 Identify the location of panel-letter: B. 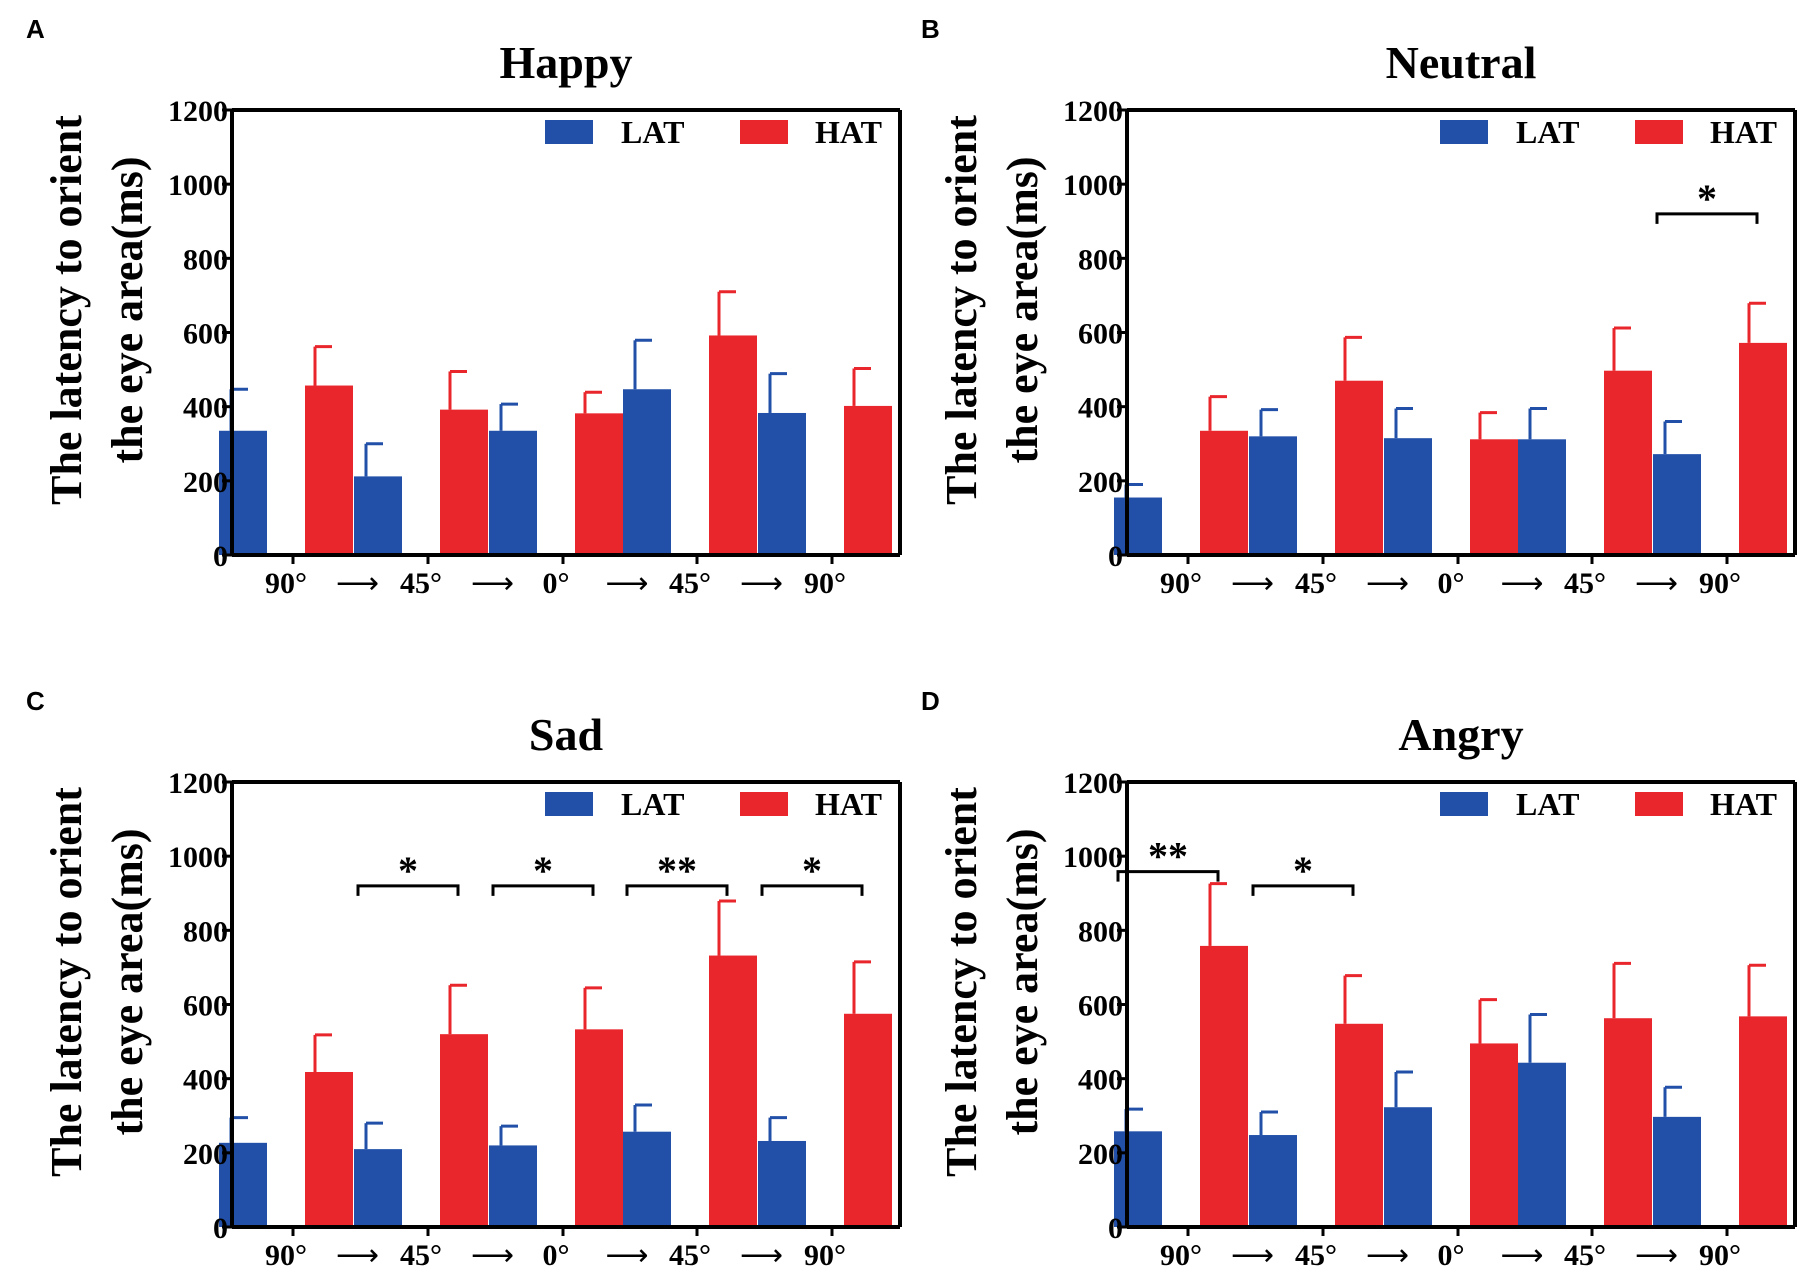
(930, 29).